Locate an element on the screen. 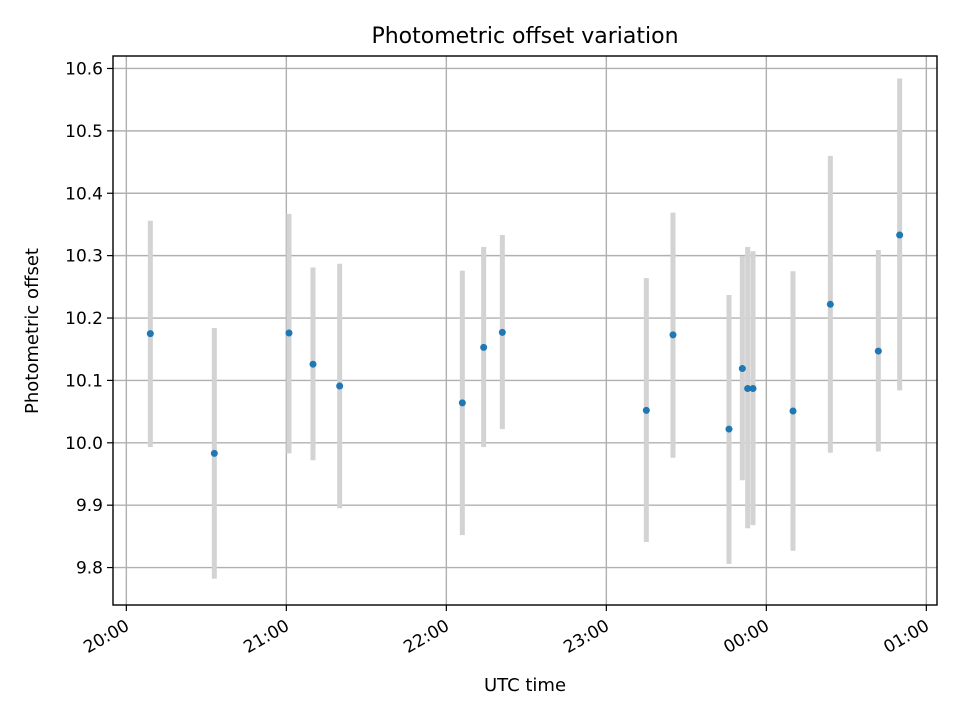  y-tick-label: 9.9 is located at coordinates (89, 506).